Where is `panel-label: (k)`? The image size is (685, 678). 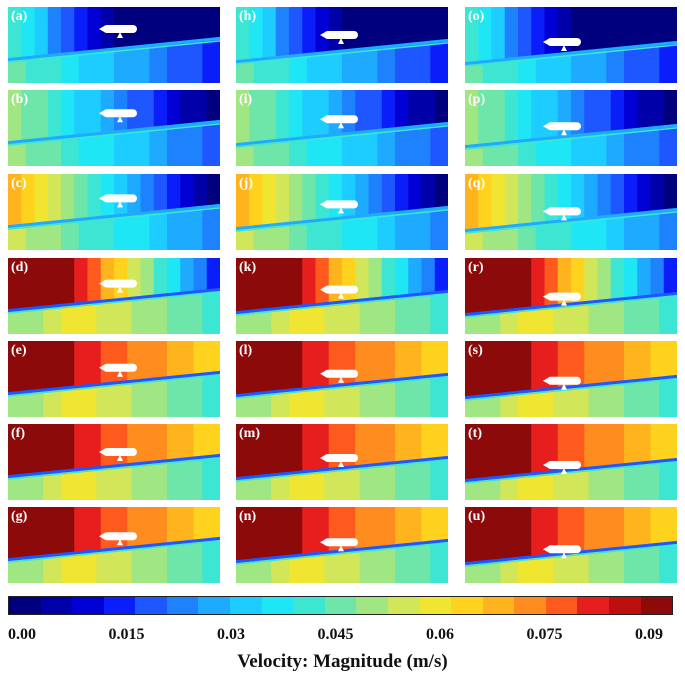
panel-label: (k) is located at coordinates (248, 267).